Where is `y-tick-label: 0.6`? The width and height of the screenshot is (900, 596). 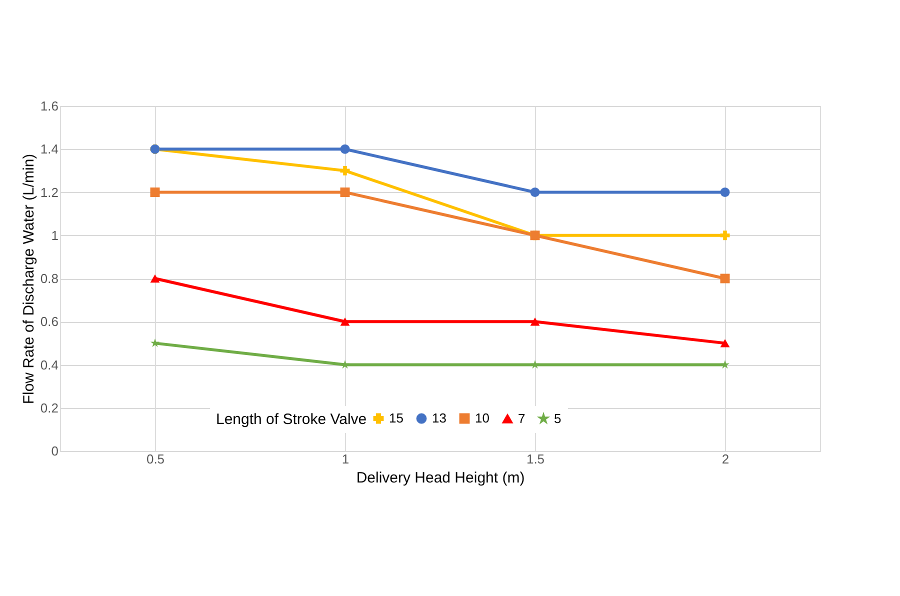
y-tick-label: 0.6 is located at coordinates (49, 322).